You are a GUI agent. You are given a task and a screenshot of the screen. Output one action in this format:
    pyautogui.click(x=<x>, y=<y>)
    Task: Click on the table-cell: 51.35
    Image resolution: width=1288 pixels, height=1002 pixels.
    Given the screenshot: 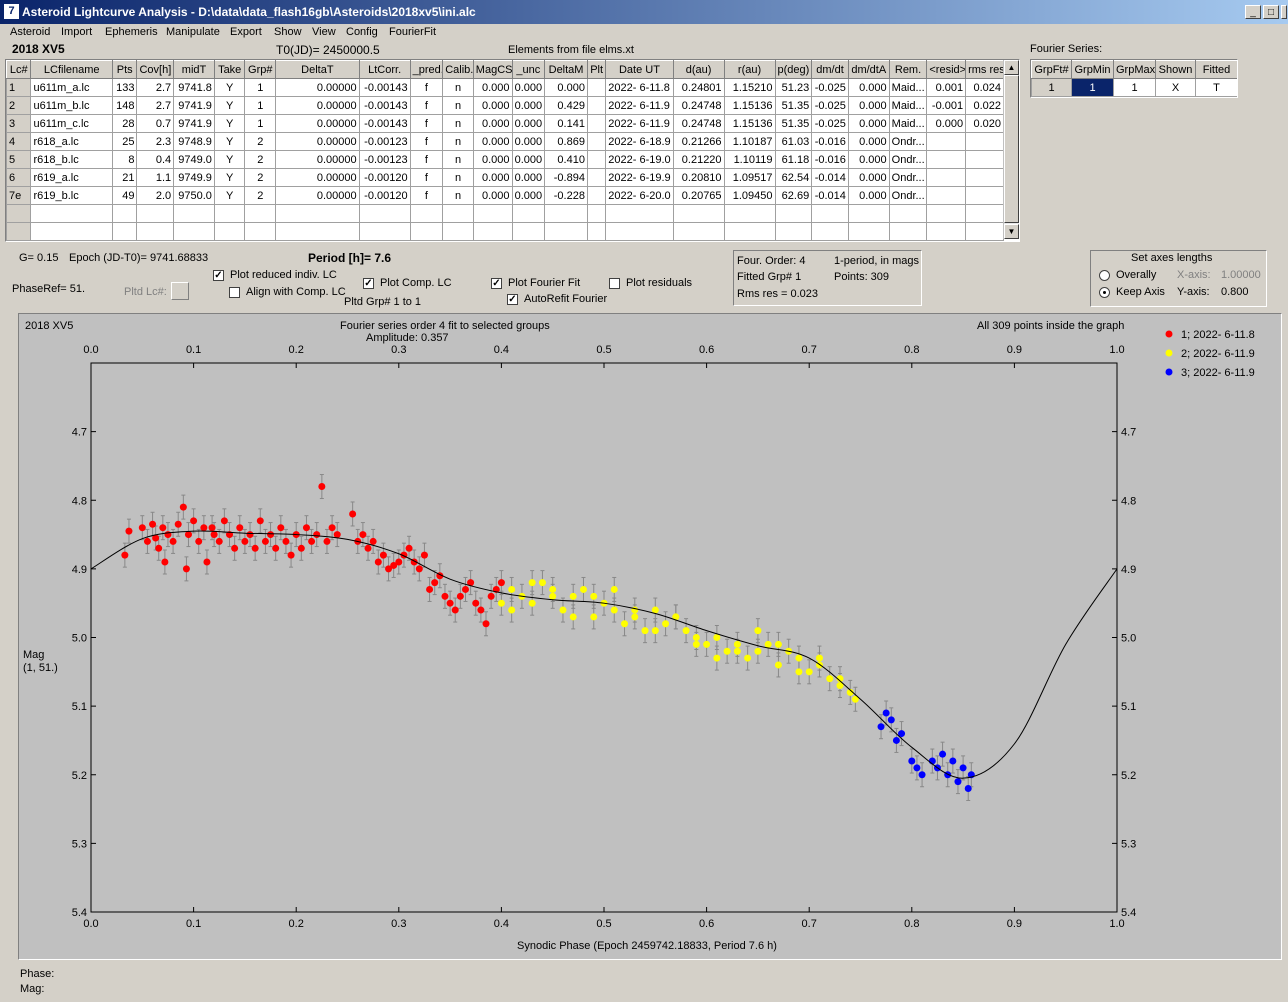 What is the action you would take?
    pyautogui.click(x=793, y=105)
    